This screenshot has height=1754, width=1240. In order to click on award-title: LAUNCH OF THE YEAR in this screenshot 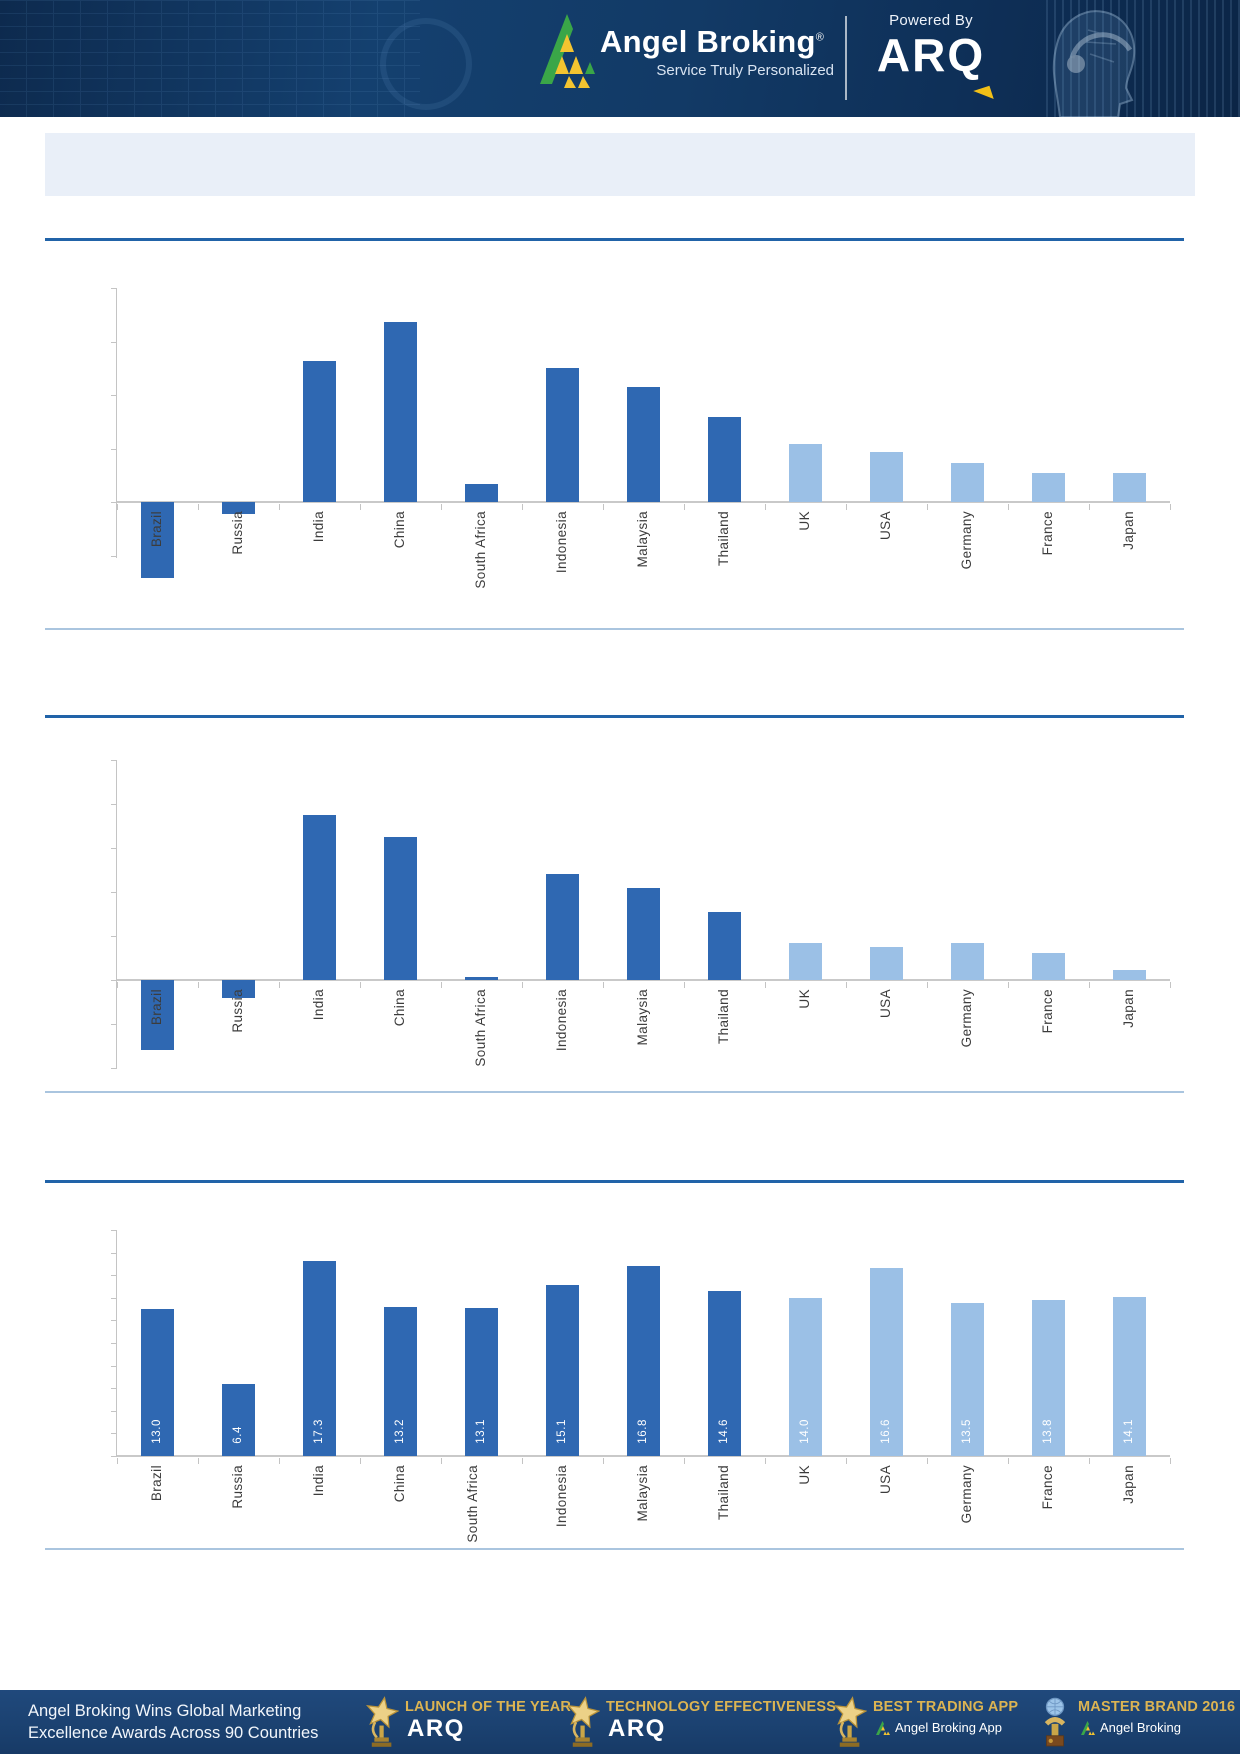, I will do `click(488, 1707)`.